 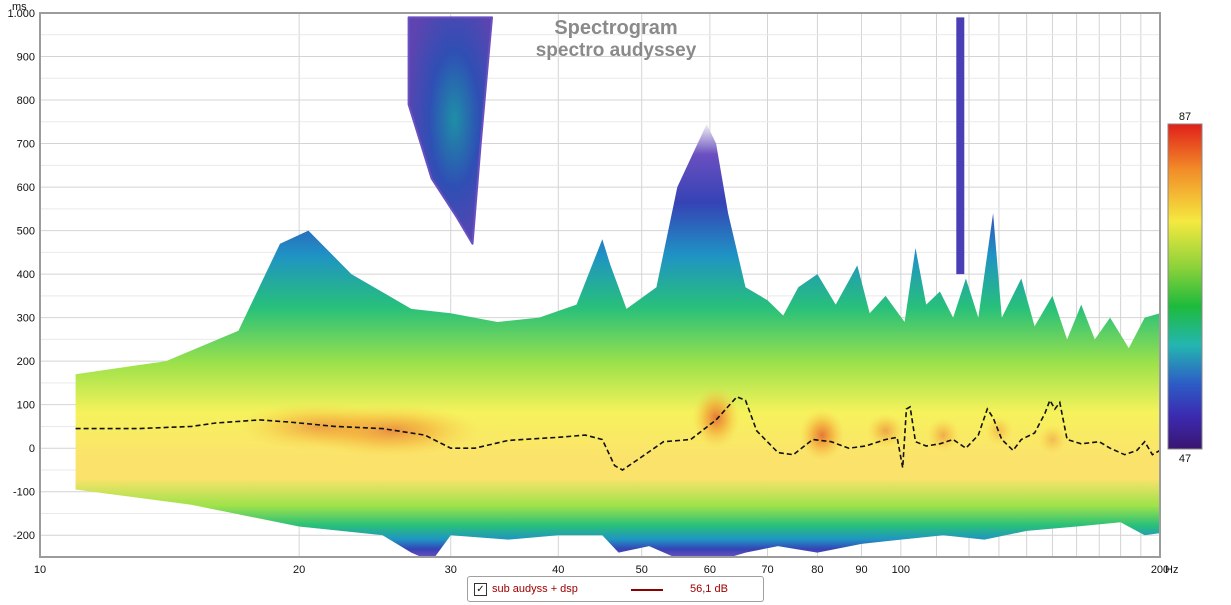 What do you see at coordinates (26, 406) in the screenshot?
I see `y-tick-label: 100` at bounding box center [26, 406].